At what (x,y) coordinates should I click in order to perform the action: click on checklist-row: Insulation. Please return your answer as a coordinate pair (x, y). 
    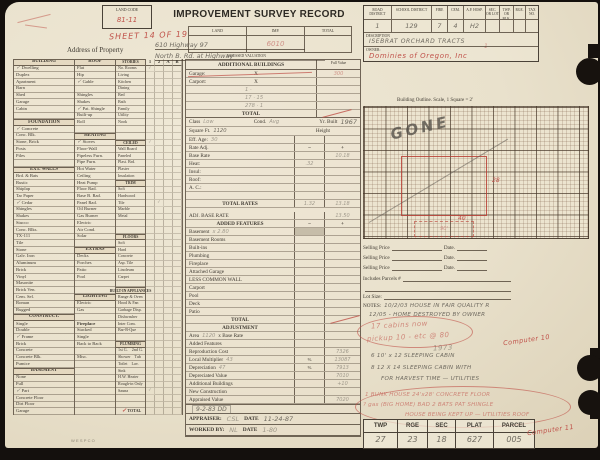
    Looking at the image, I should click on (130, 176).